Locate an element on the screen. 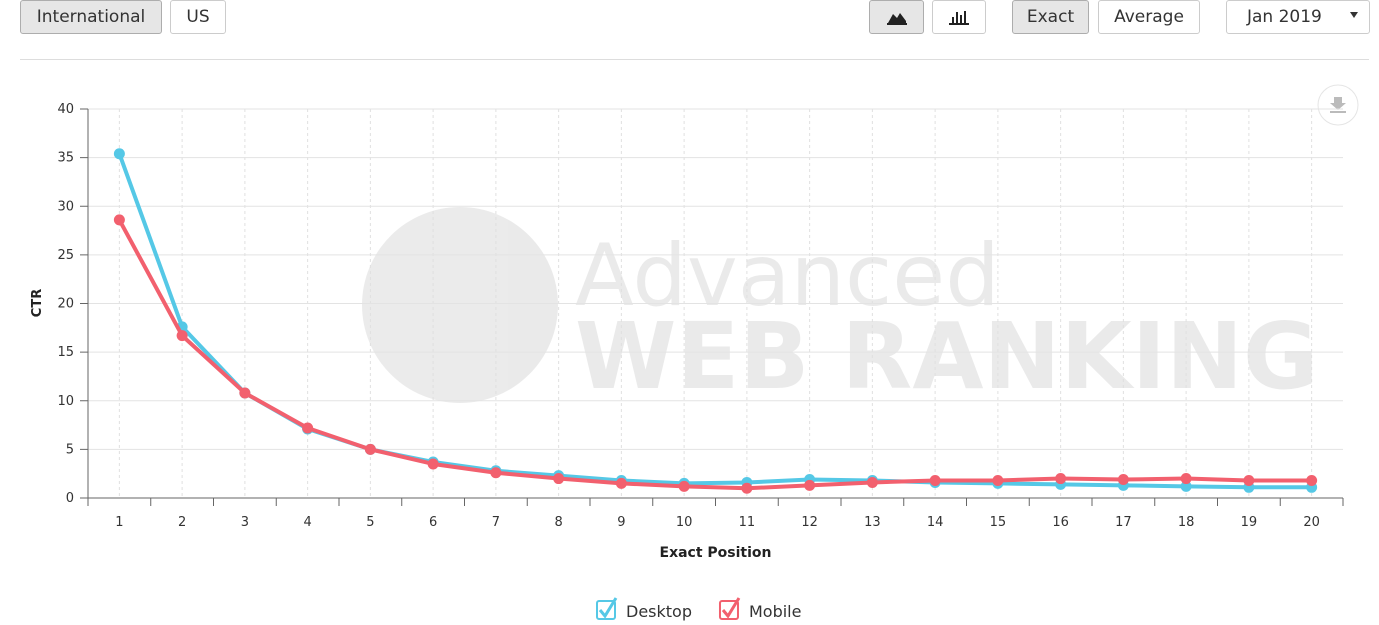  y-tick-label: 25 is located at coordinates (65, 255).